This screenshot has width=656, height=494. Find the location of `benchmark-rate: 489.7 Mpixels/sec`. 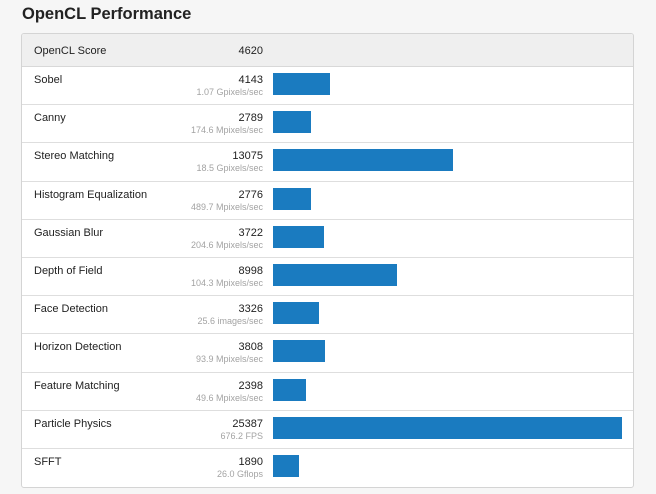

benchmark-rate: 489.7 Mpixels/sec is located at coordinates (226, 206).